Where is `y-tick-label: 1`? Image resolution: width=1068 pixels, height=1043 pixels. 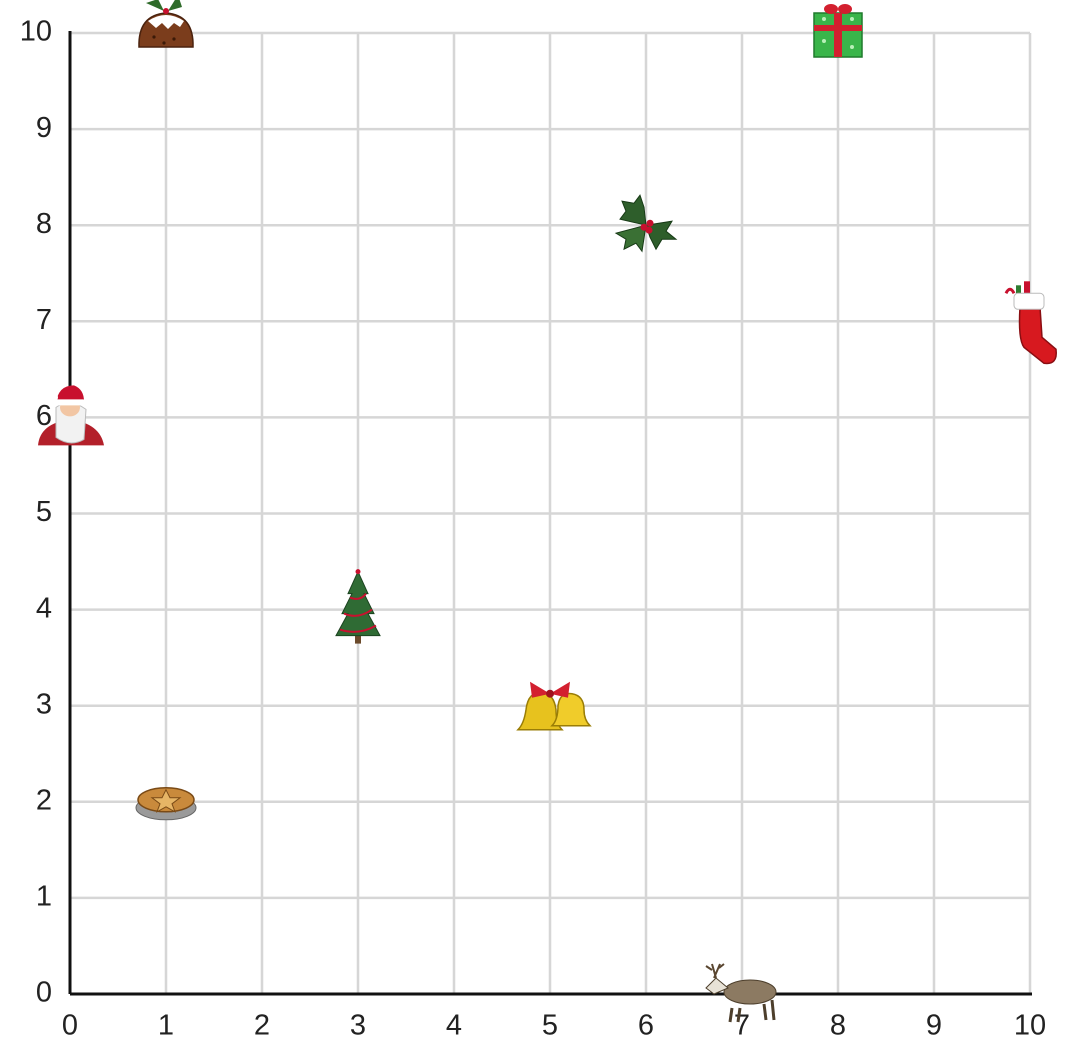 y-tick-label: 1 is located at coordinates (44, 897).